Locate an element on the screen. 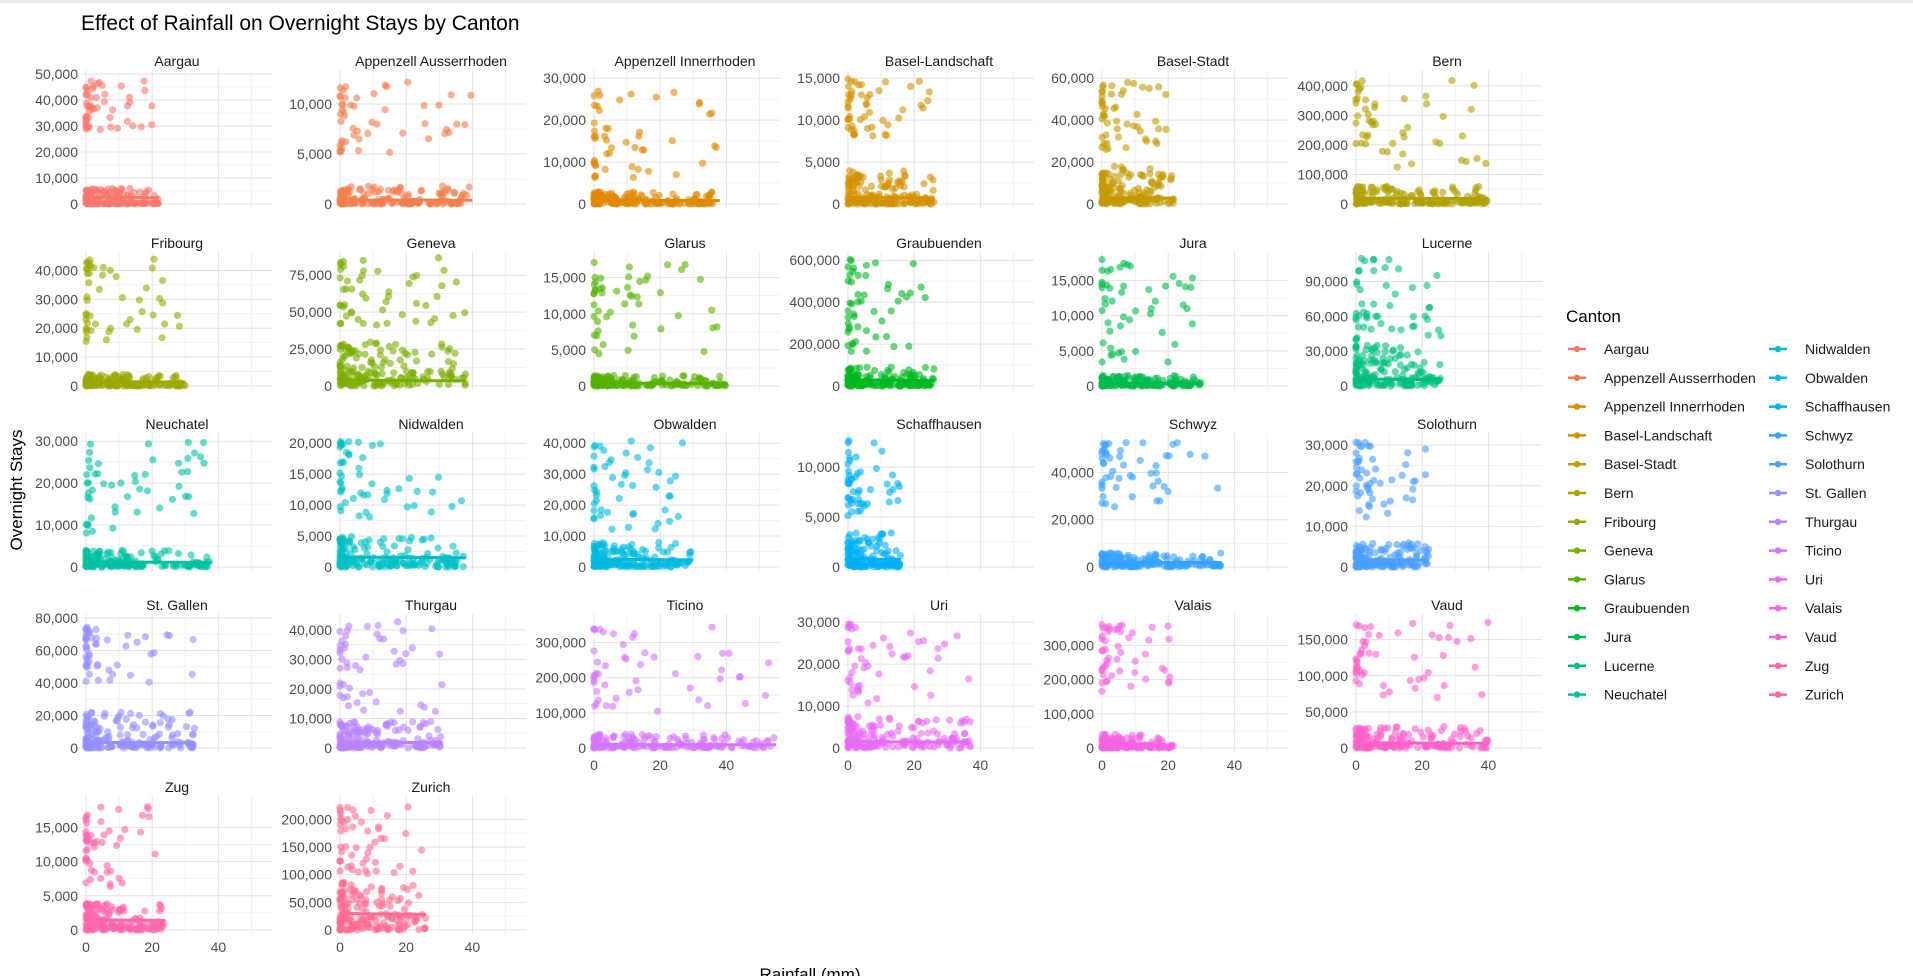 Image resolution: width=1913 pixels, height=976 pixels. y-tick-label: 15,000 is located at coordinates (564, 278).